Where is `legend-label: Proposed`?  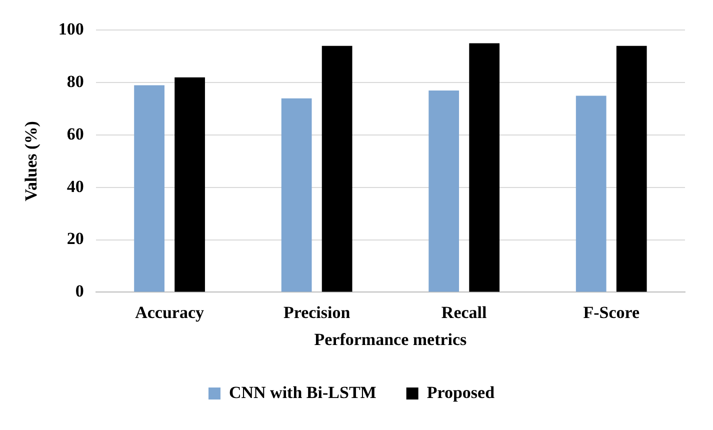 legend-label: Proposed is located at coordinates (461, 392).